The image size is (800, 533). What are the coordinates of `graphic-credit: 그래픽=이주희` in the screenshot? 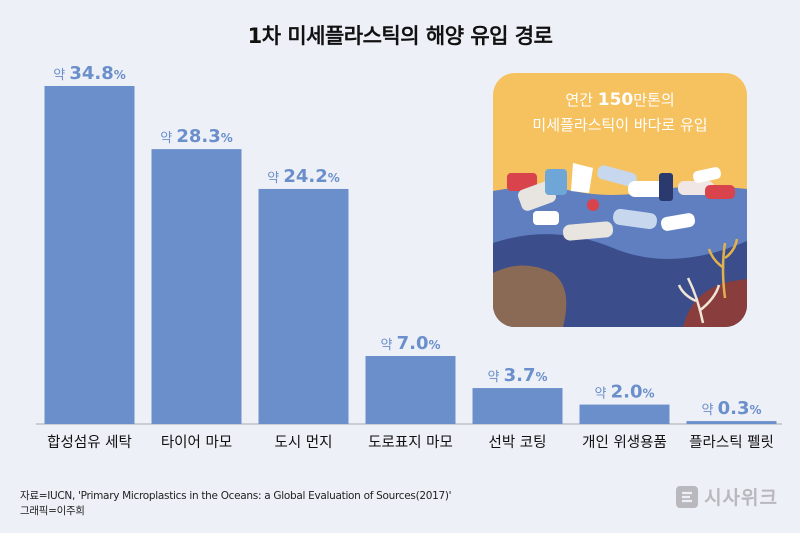 It's located at (52, 511).